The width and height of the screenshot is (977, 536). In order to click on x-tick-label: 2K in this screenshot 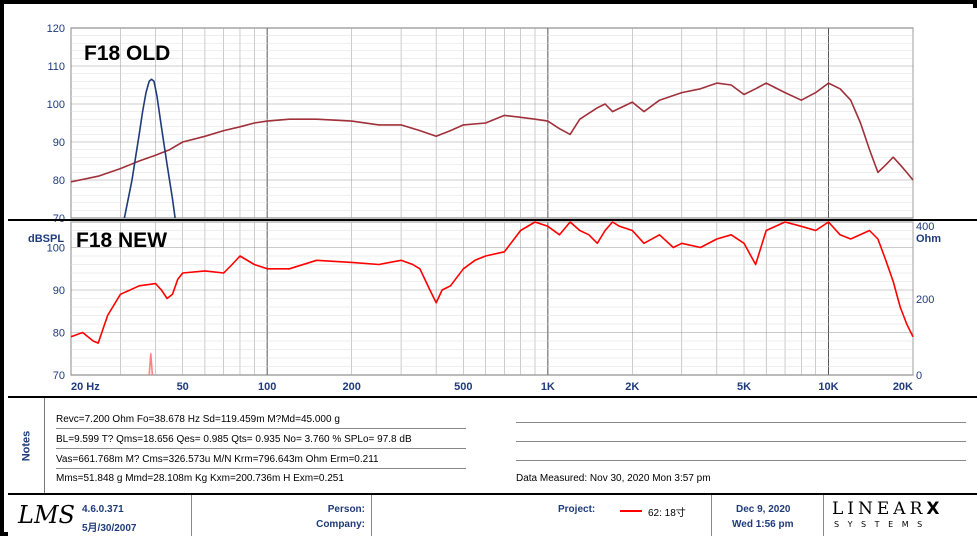, I will do `click(632, 387)`.